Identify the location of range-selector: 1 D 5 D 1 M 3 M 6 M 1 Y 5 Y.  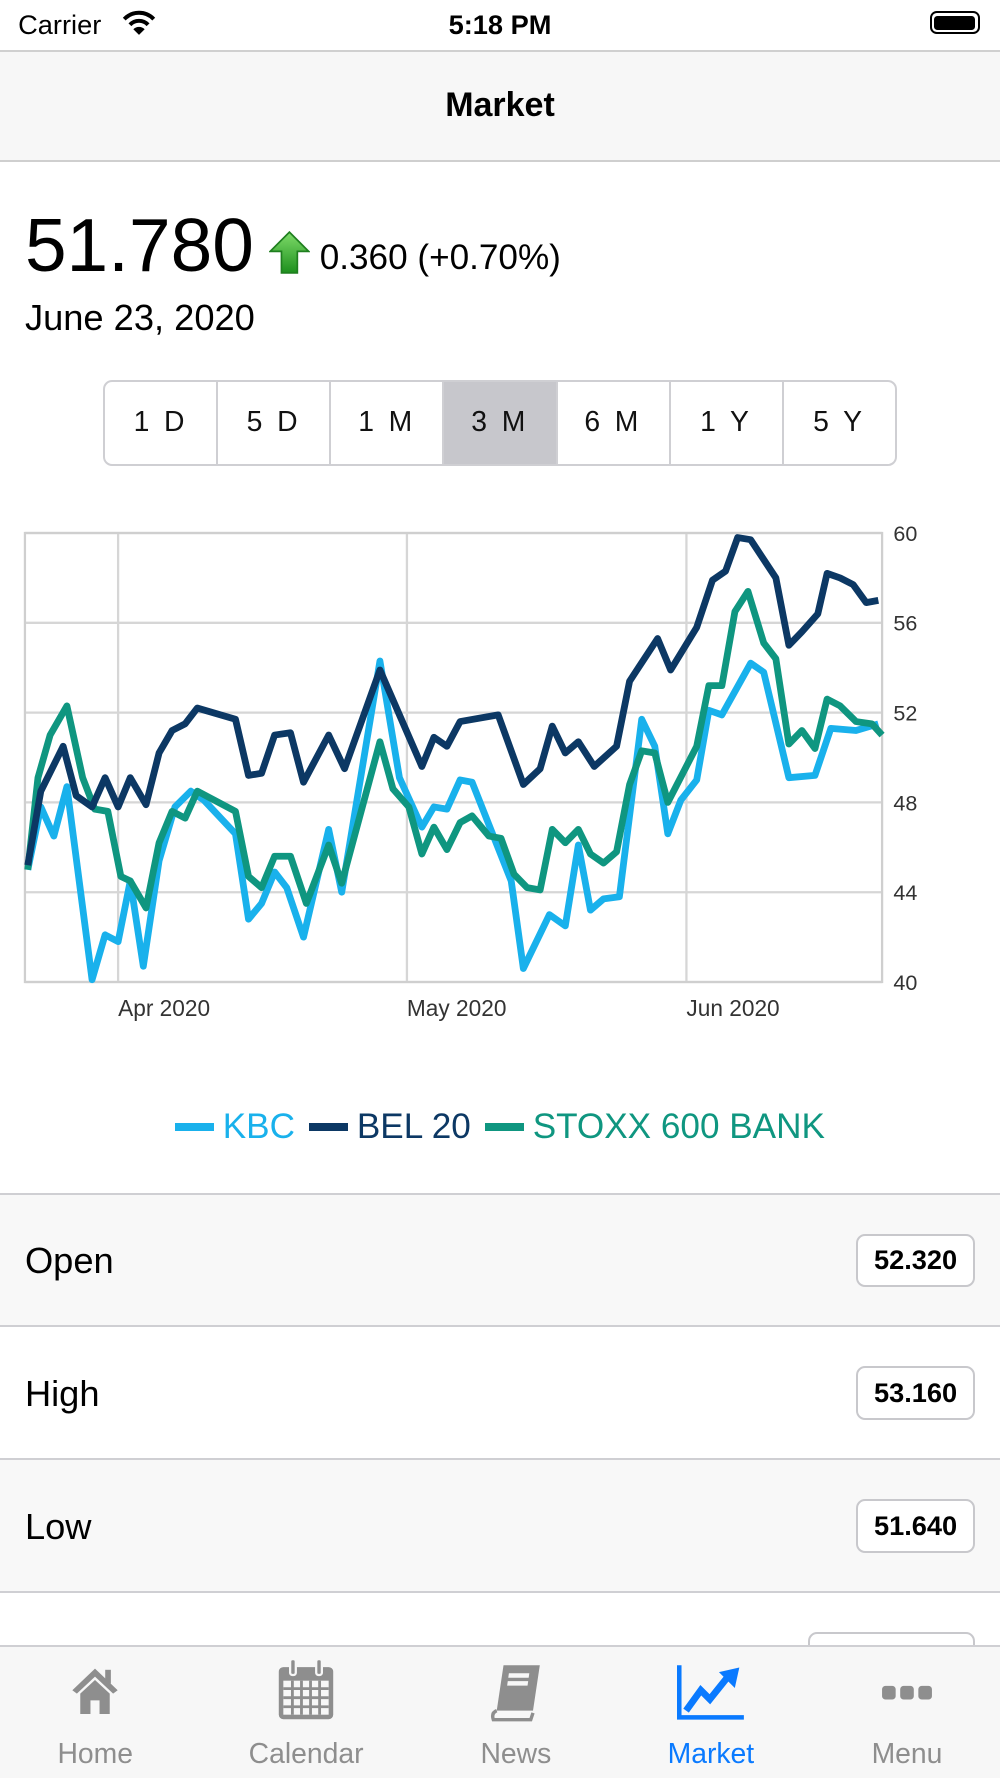
(500, 422).